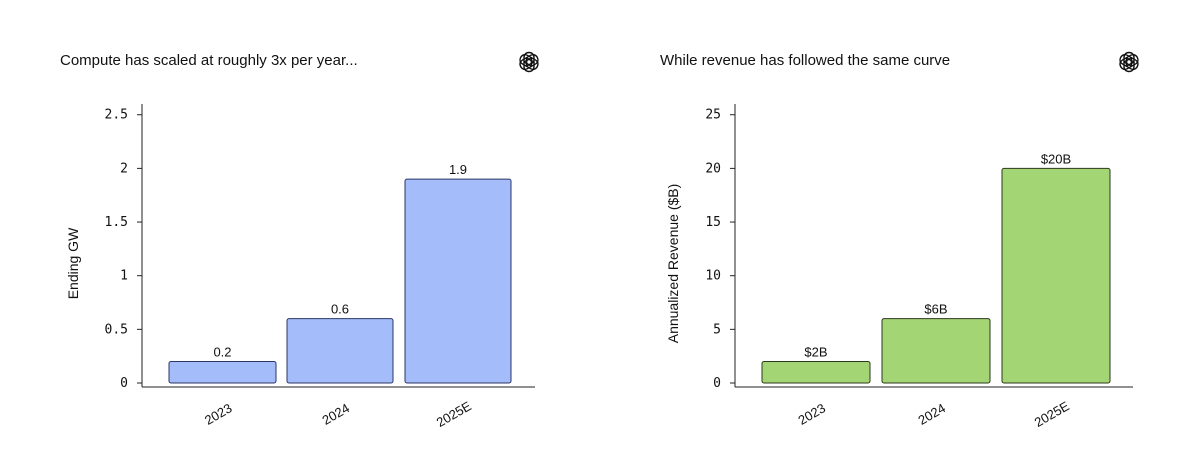 The width and height of the screenshot is (1200, 455). I want to click on y-tick-label: 20, so click(713, 168).